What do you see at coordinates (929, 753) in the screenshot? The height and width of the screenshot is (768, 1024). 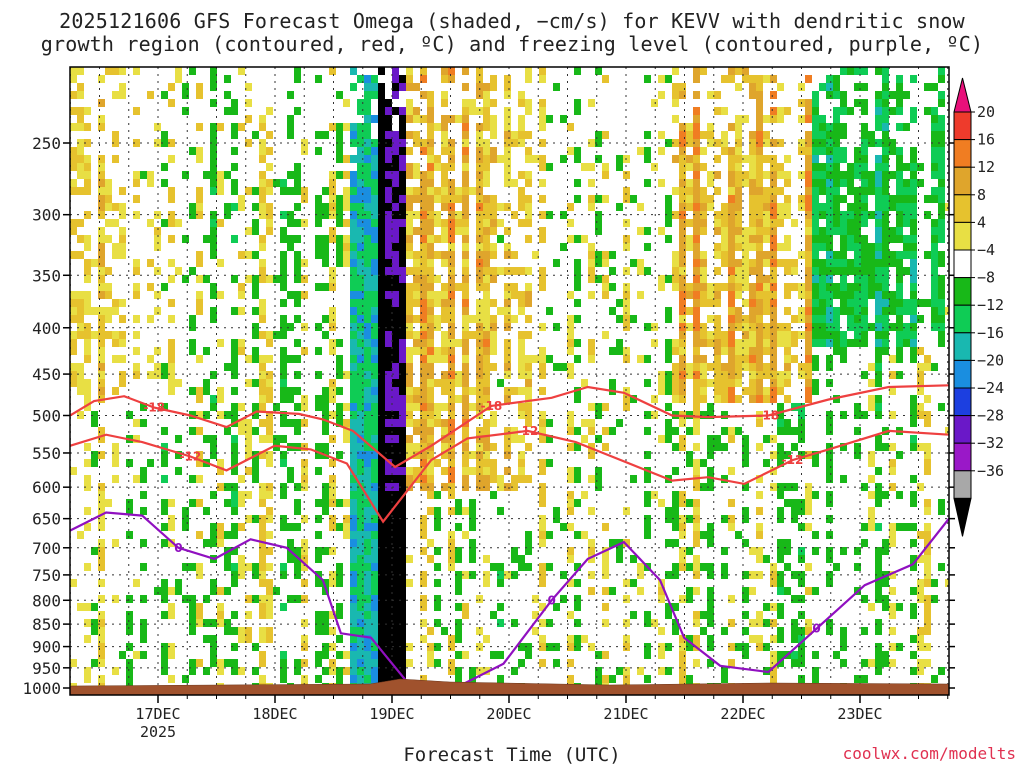 I see `credit-link: coolwx.com/modelts` at bounding box center [929, 753].